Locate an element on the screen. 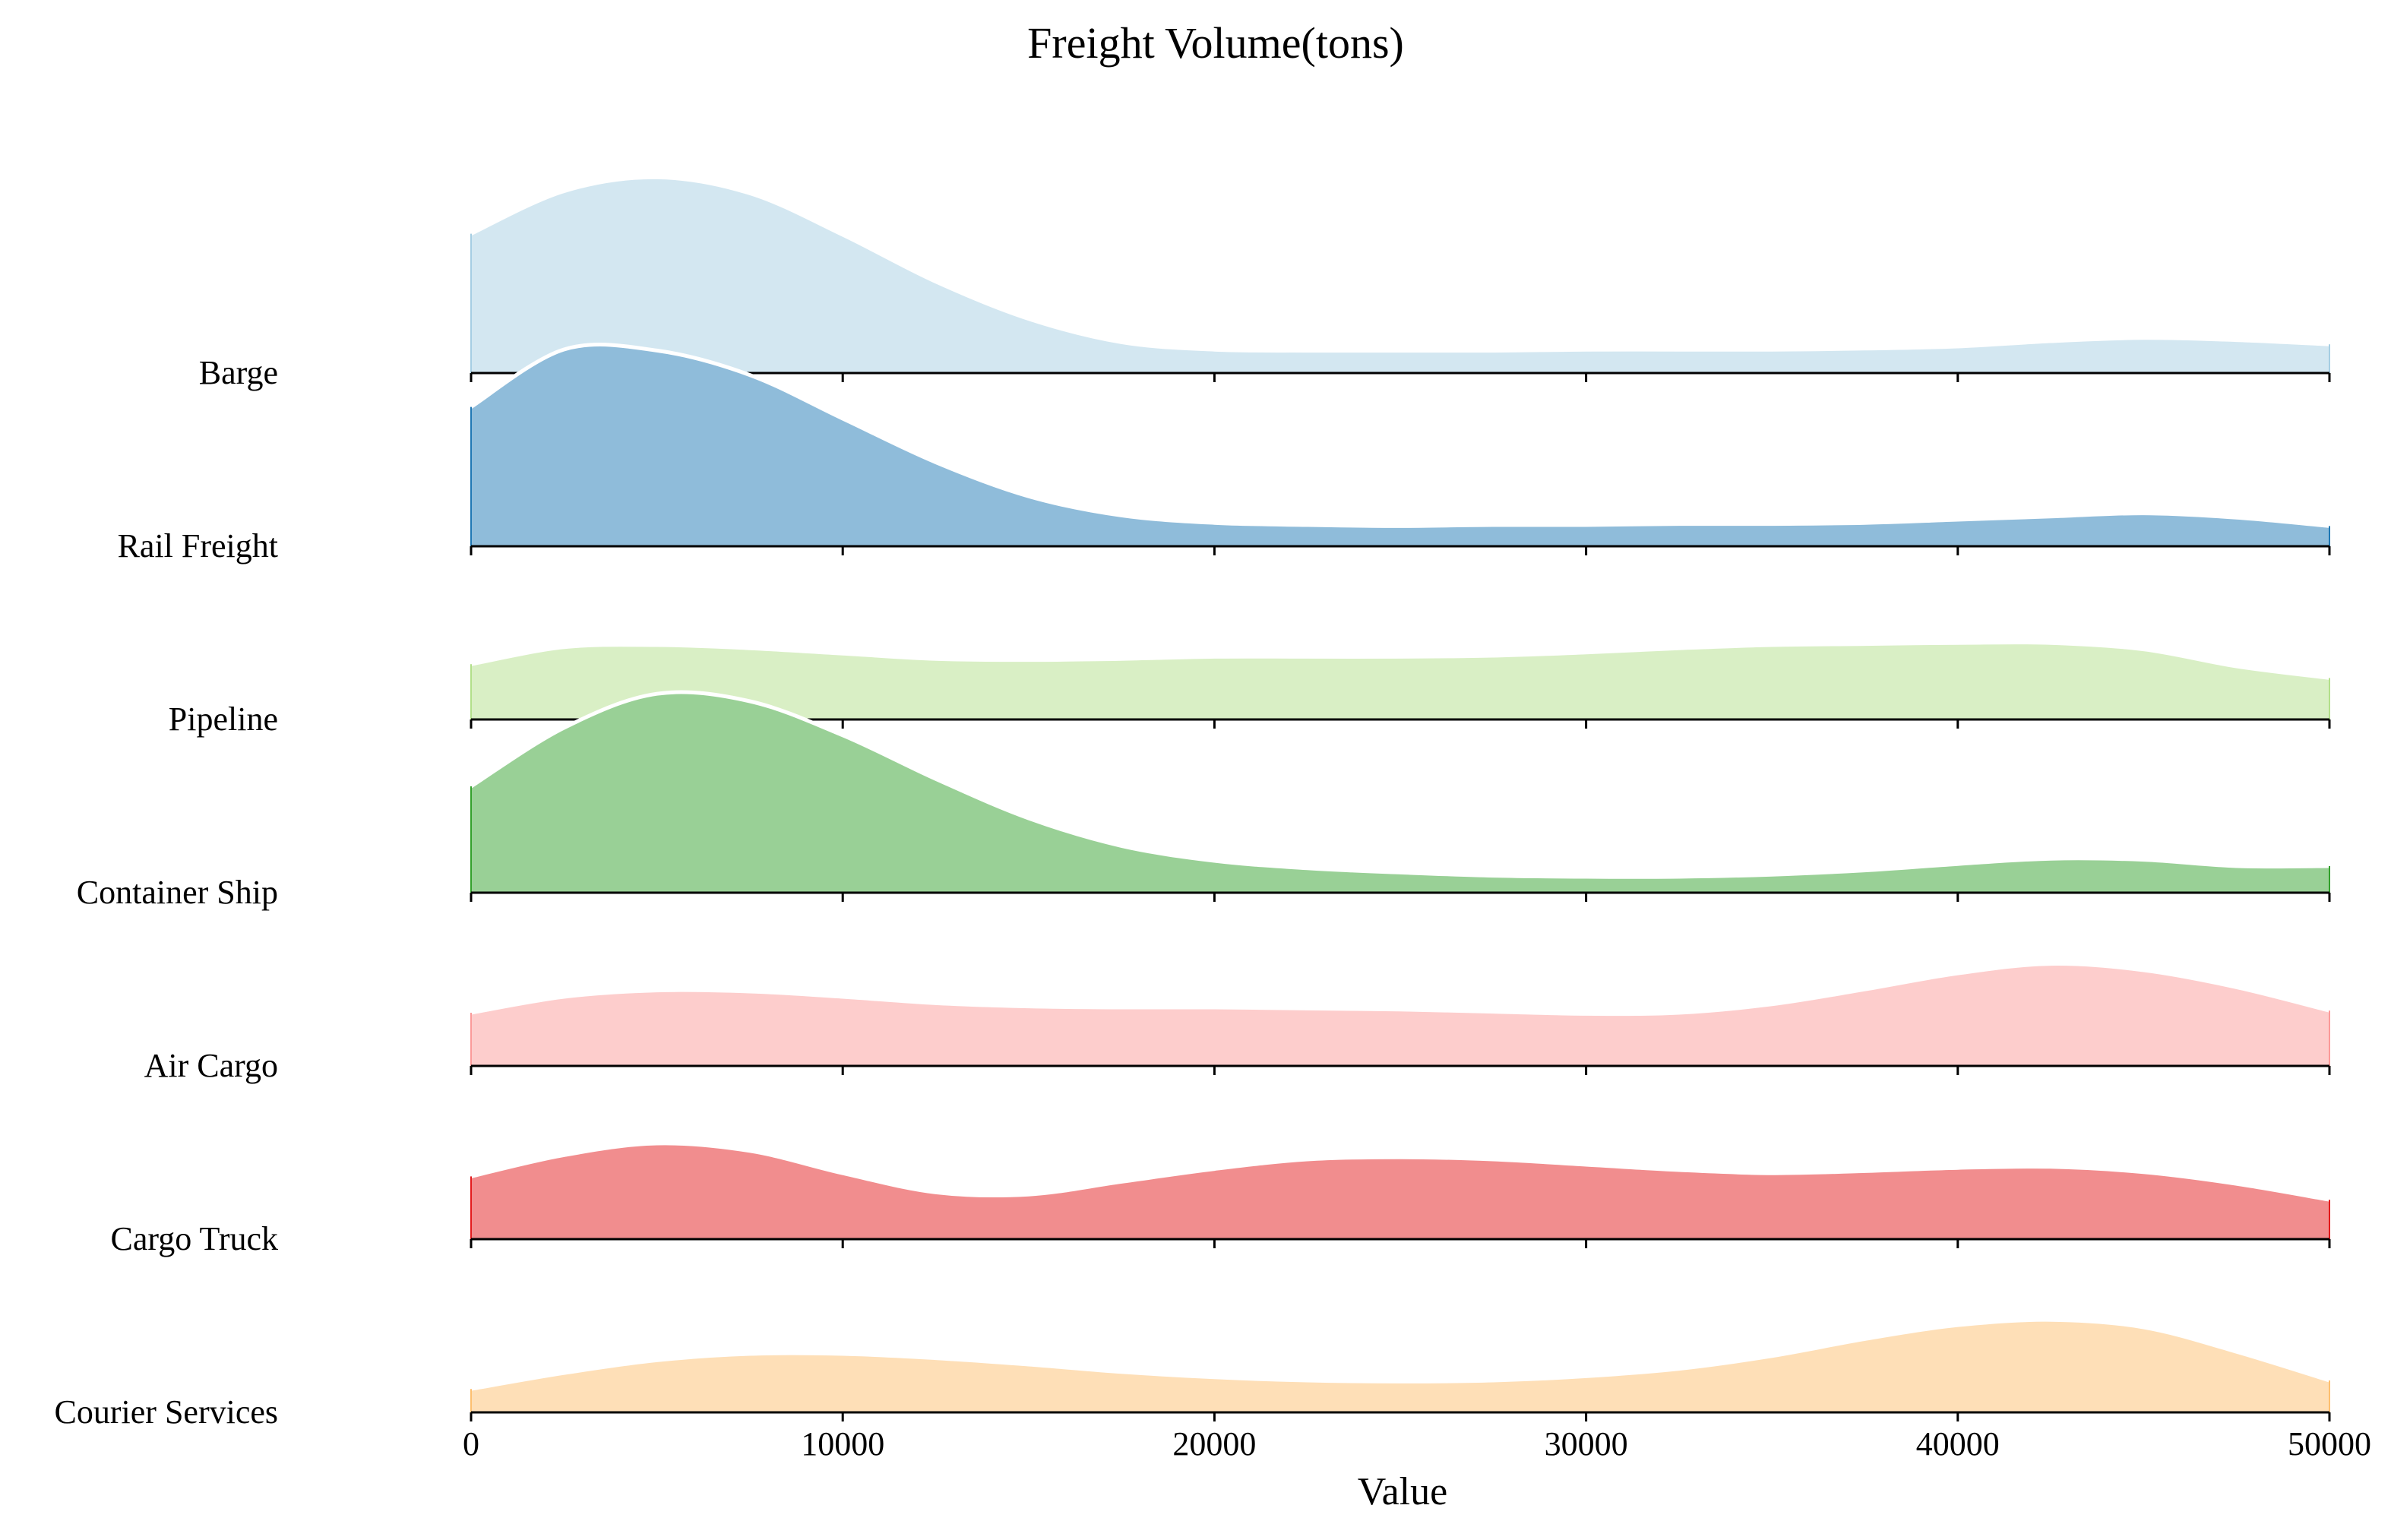  series-label-container-ship: Container Ship is located at coordinates (178, 892).